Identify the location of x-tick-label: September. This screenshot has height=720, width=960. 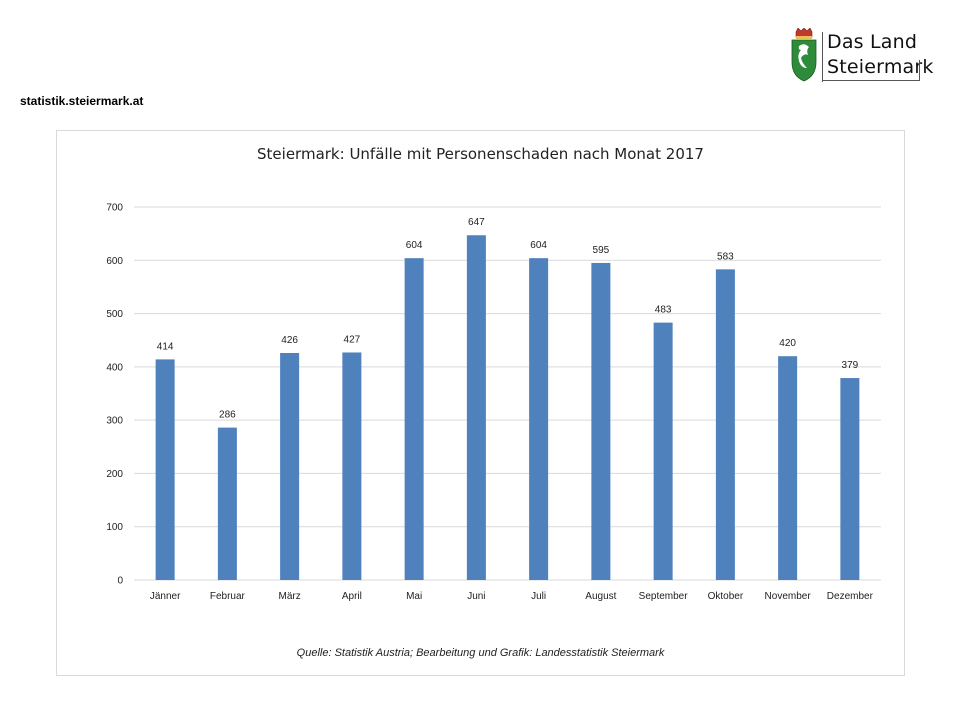
(664, 596).